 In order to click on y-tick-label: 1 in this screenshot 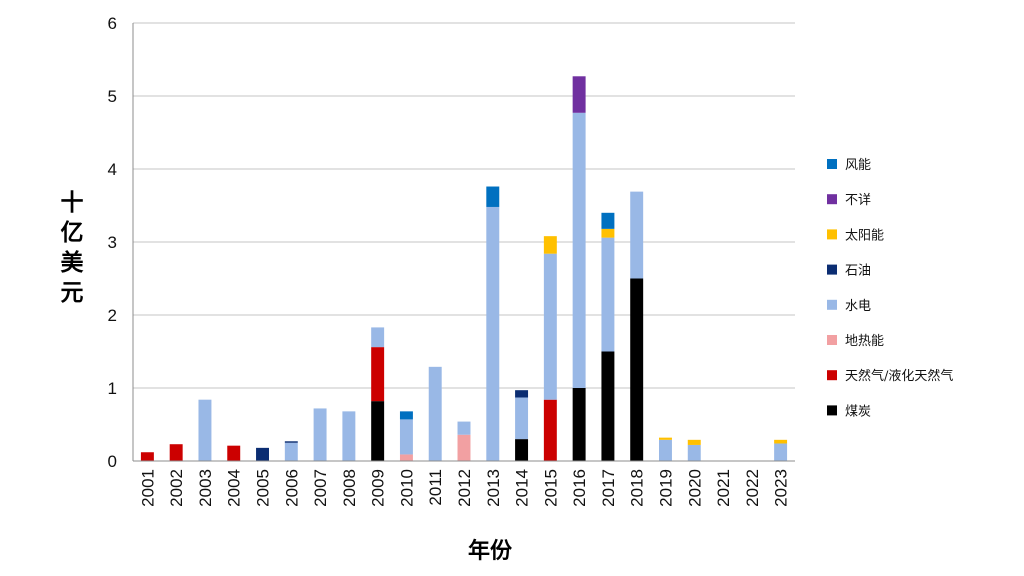, I will do `click(112, 388)`.